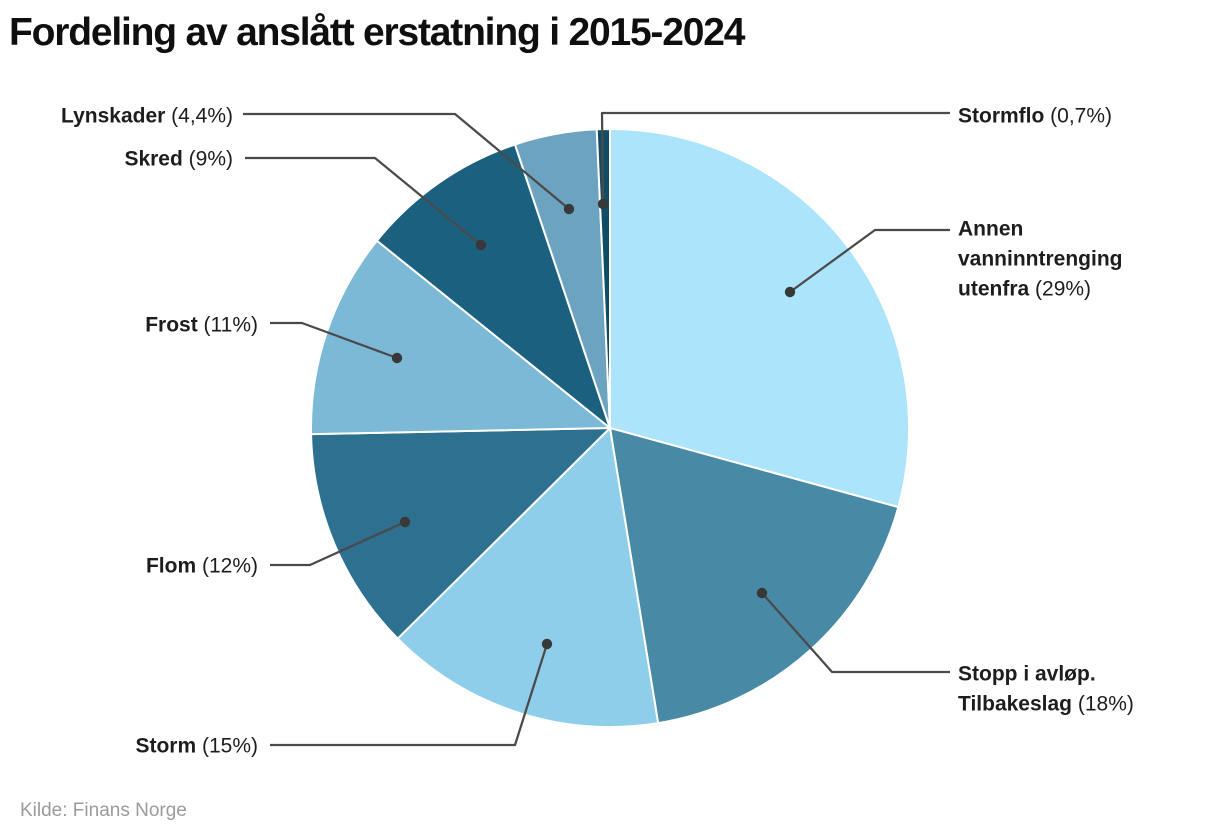  What do you see at coordinates (762, 593) in the screenshot?
I see `callout-dot-stopp` at bounding box center [762, 593].